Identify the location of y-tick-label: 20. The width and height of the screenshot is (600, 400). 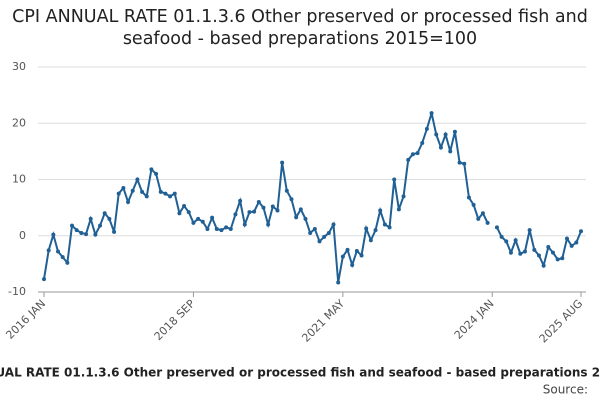
(19, 122).